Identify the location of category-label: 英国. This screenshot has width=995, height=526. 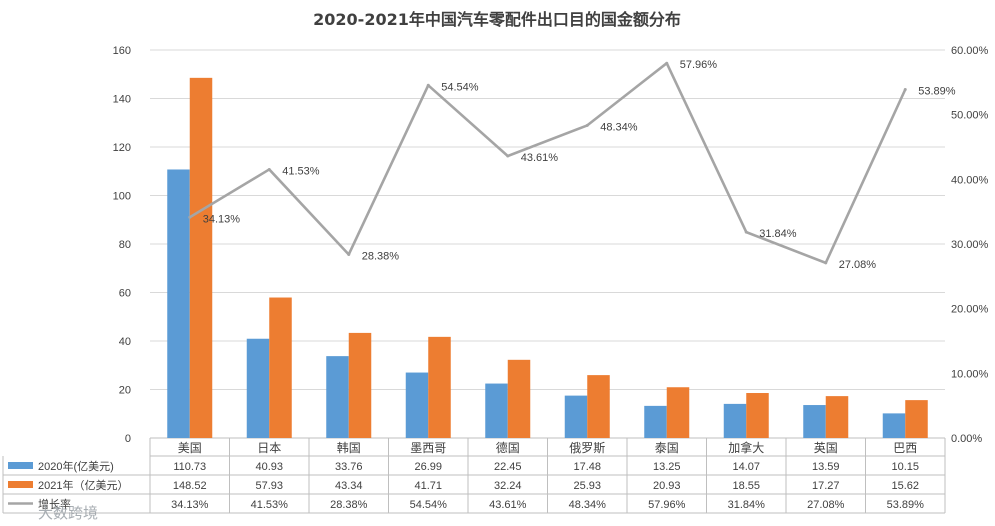
(826, 448).